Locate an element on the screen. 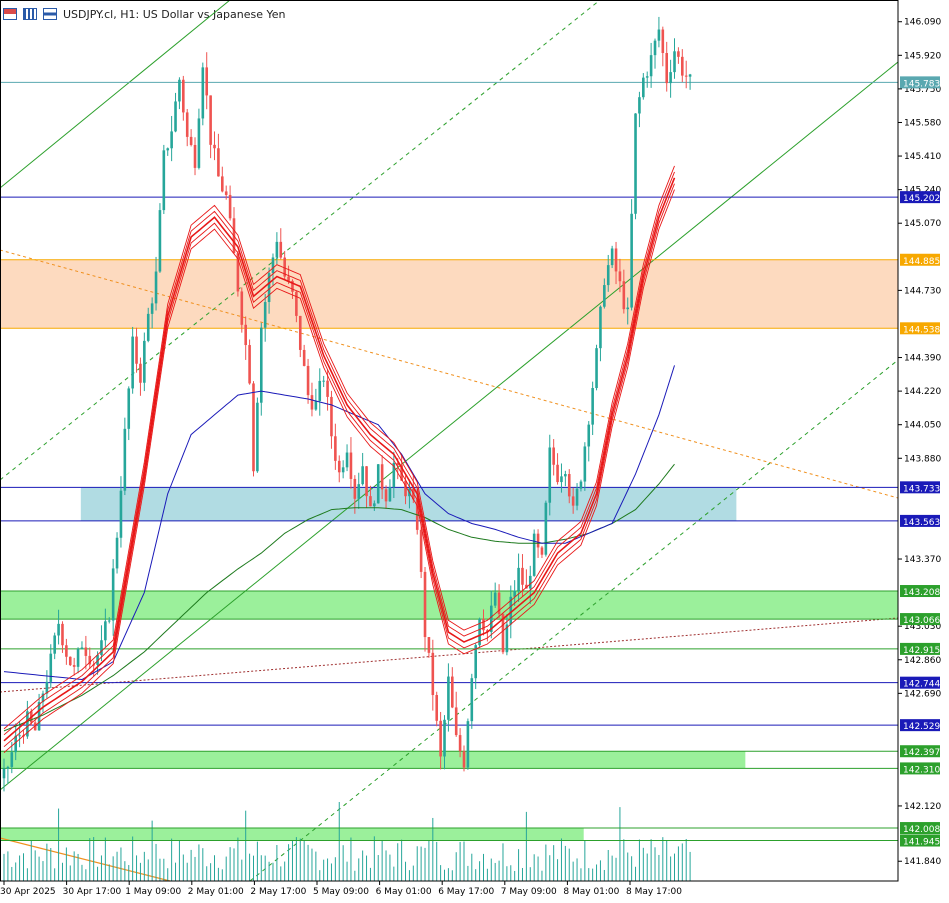 The image size is (949, 903). level-tag-143.563 is located at coordinates (920, 520).